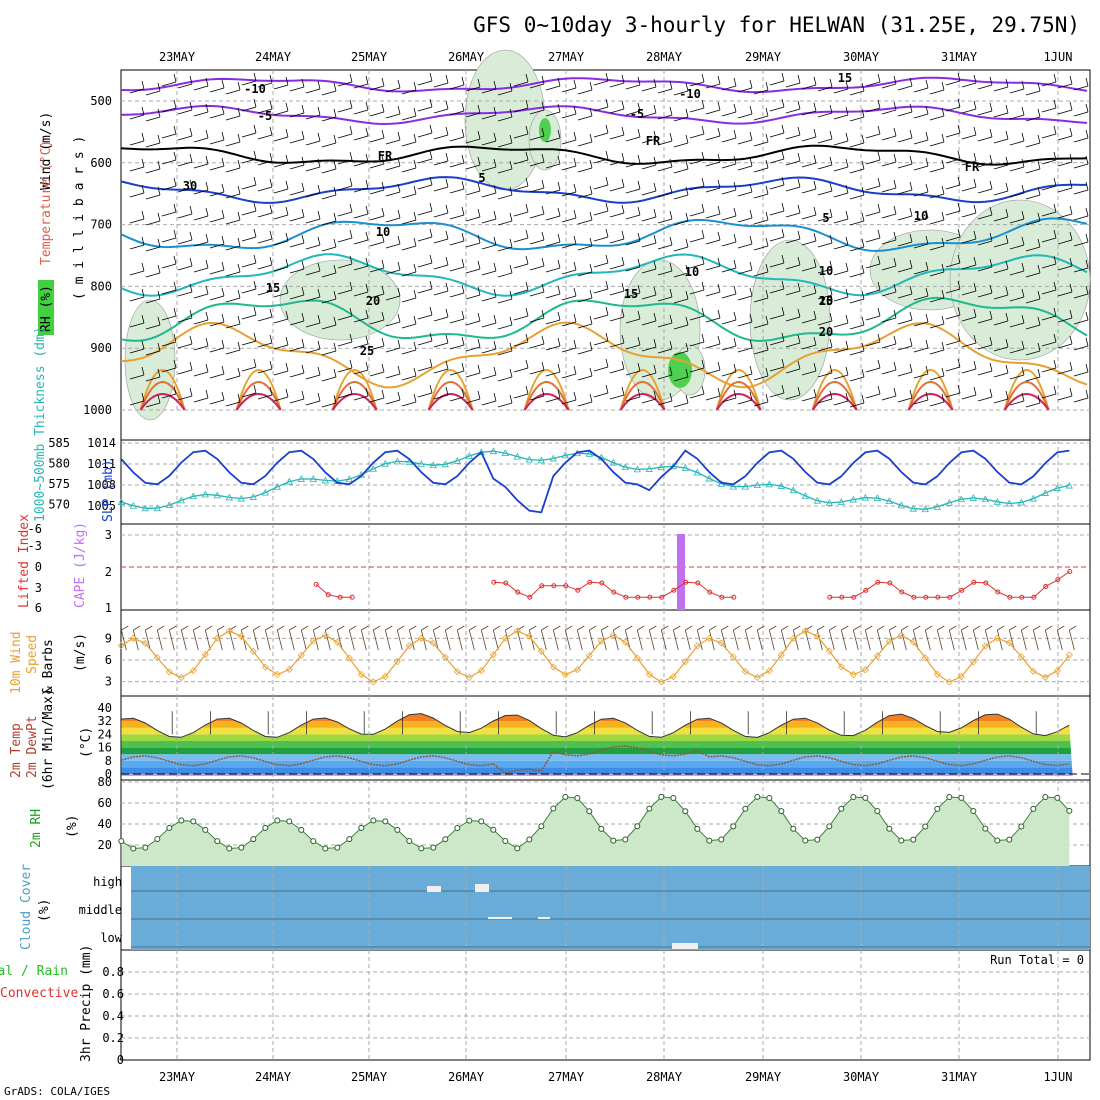 The width and height of the screenshot is (1100, 1100). I want to click on rh2m-ylabel-unit: (%), so click(72, 826).